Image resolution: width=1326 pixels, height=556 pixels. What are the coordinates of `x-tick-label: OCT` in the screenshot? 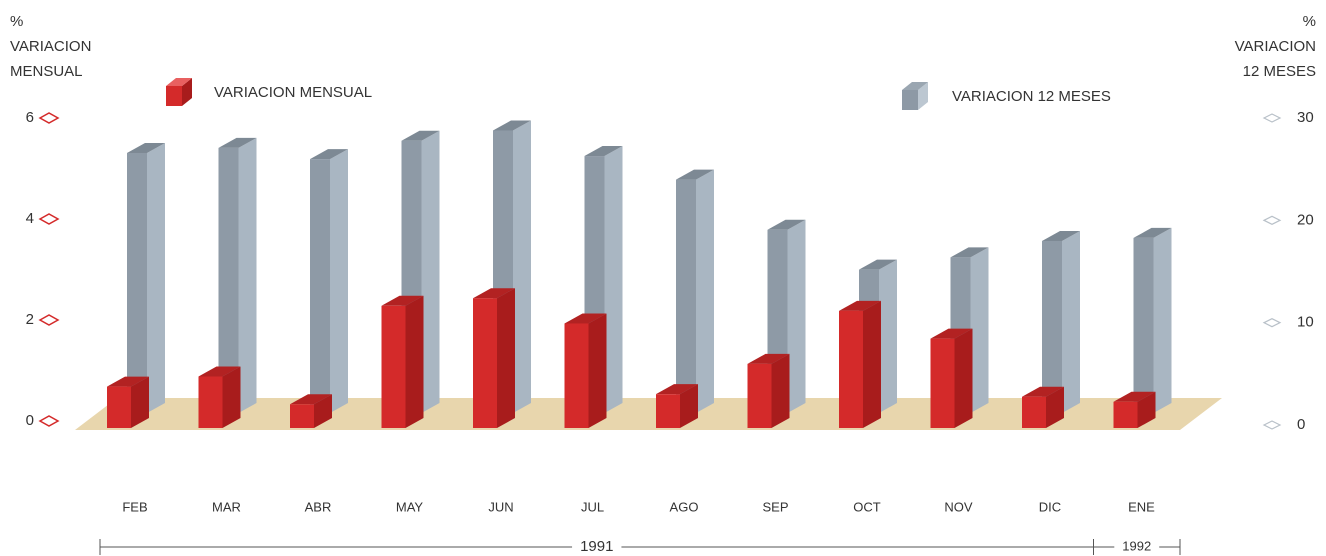 It's located at (867, 506).